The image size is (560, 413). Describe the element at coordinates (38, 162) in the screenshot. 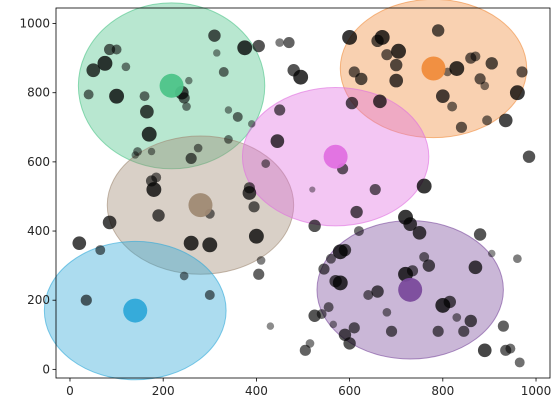

I see `y-tick-label: 600` at that location.